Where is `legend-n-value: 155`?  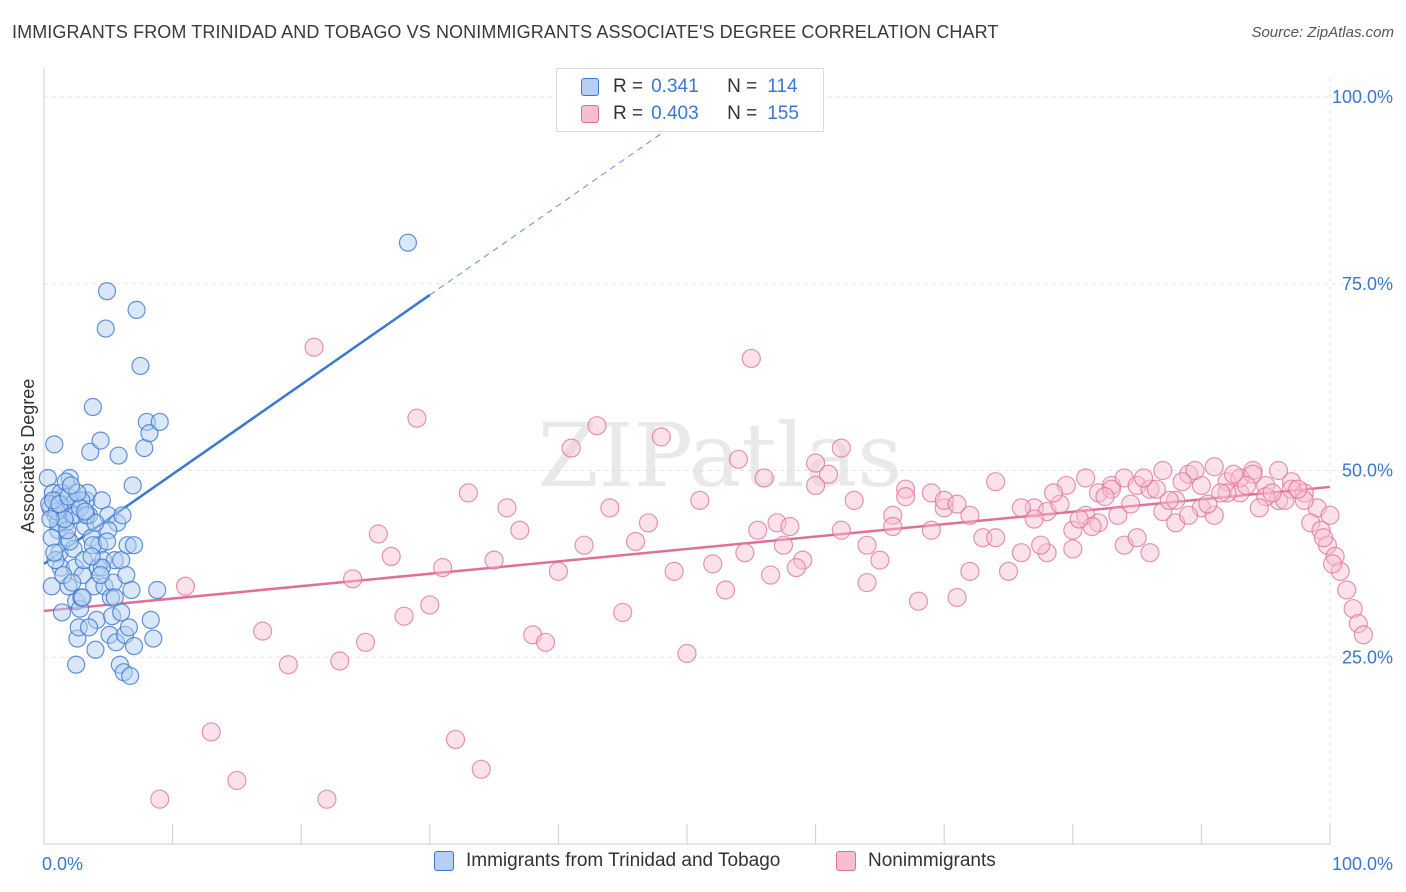 legend-n-value: 155 is located at coordinates (783, 113).